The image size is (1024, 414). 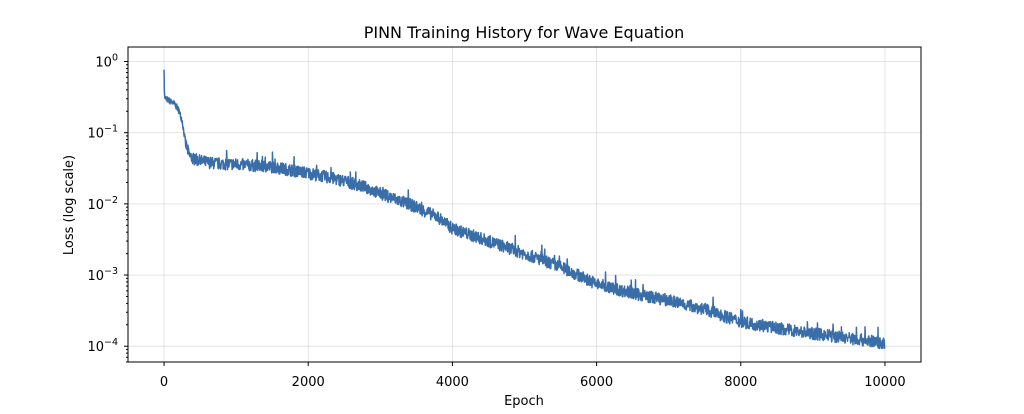 What do you see at coordinates (69, 205) in the screenshot?
I see `y-axis-title: Loss (log scale)` at bounding box center [69, 205].